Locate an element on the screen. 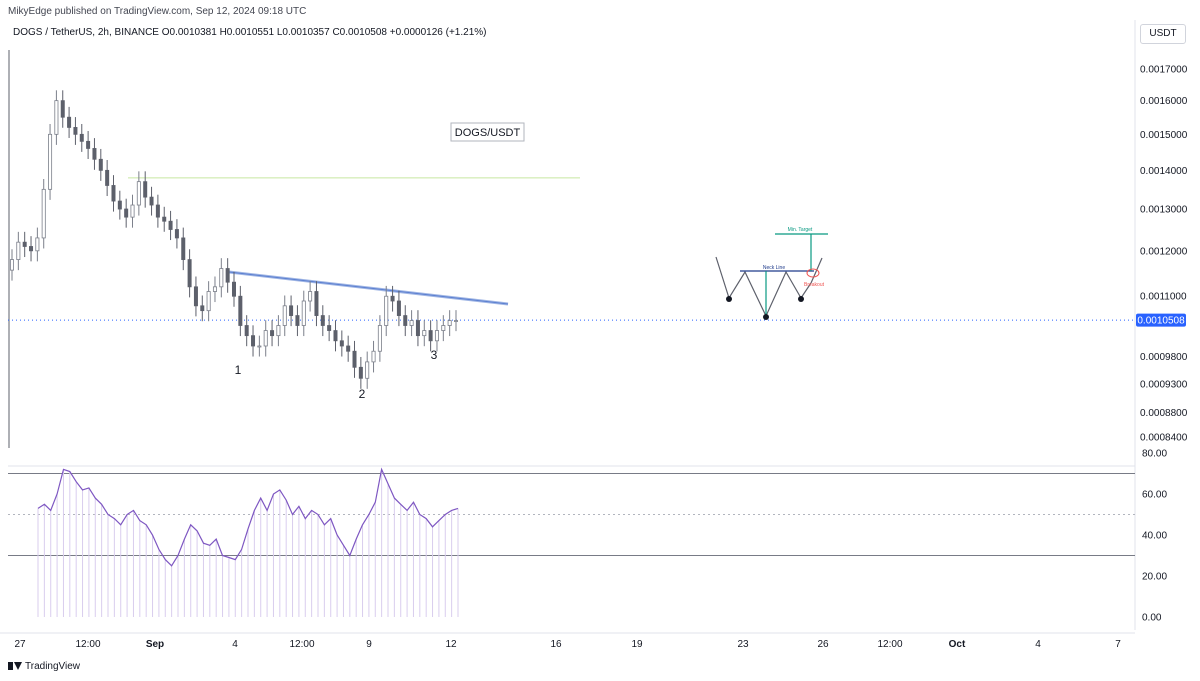 This screenshot has width=1200, height=681. price-tick-7: 0.0009800 is located at coordinates (1164, 357).